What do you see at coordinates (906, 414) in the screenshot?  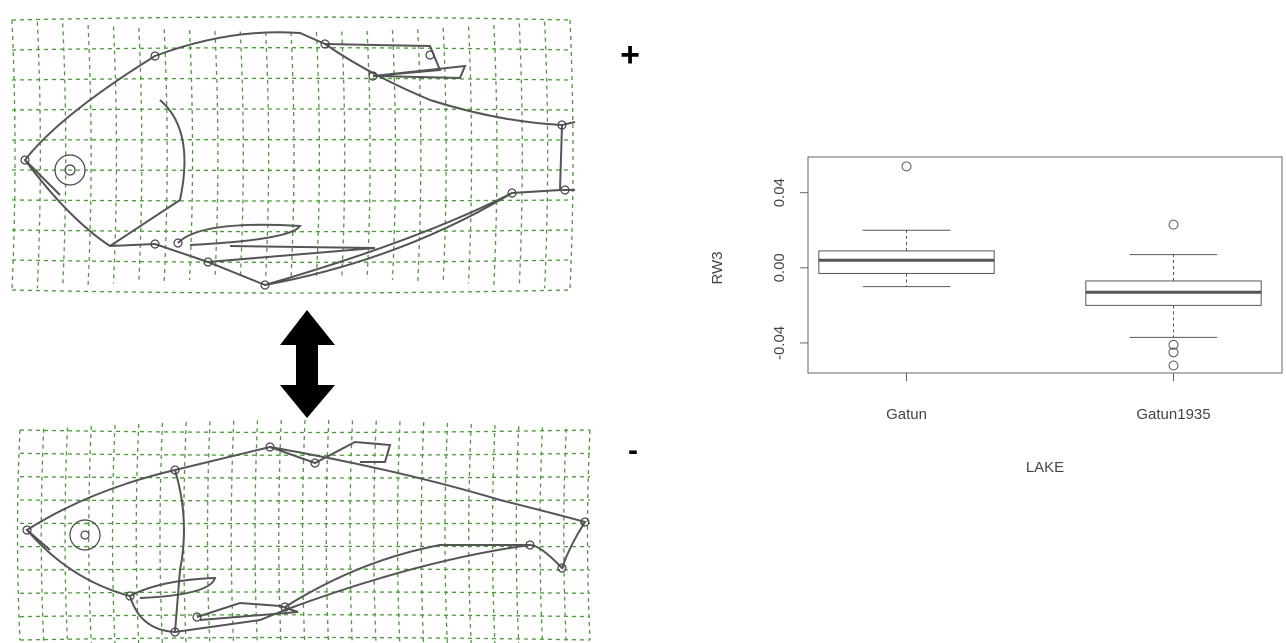 I see `x-tick-label: Gatun` at bounding box center [906, 414].